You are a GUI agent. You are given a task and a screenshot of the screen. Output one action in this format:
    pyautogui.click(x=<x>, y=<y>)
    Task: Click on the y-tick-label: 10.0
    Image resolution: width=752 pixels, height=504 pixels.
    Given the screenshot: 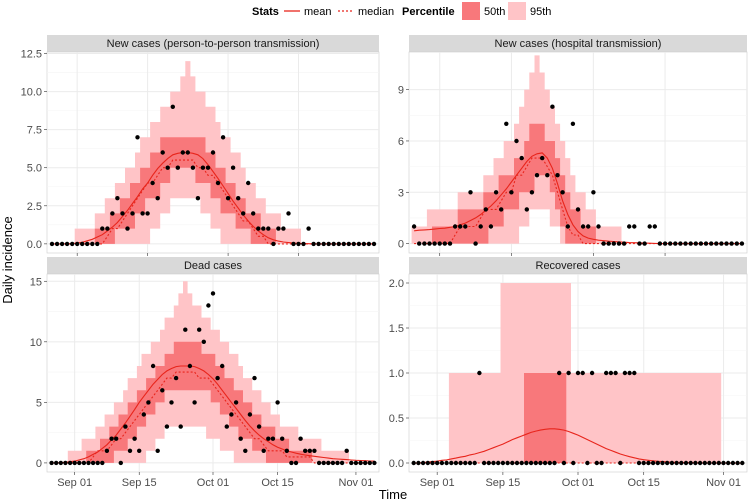 What is the action you would take?
    pyautogui.click(x=31, y=93)
    